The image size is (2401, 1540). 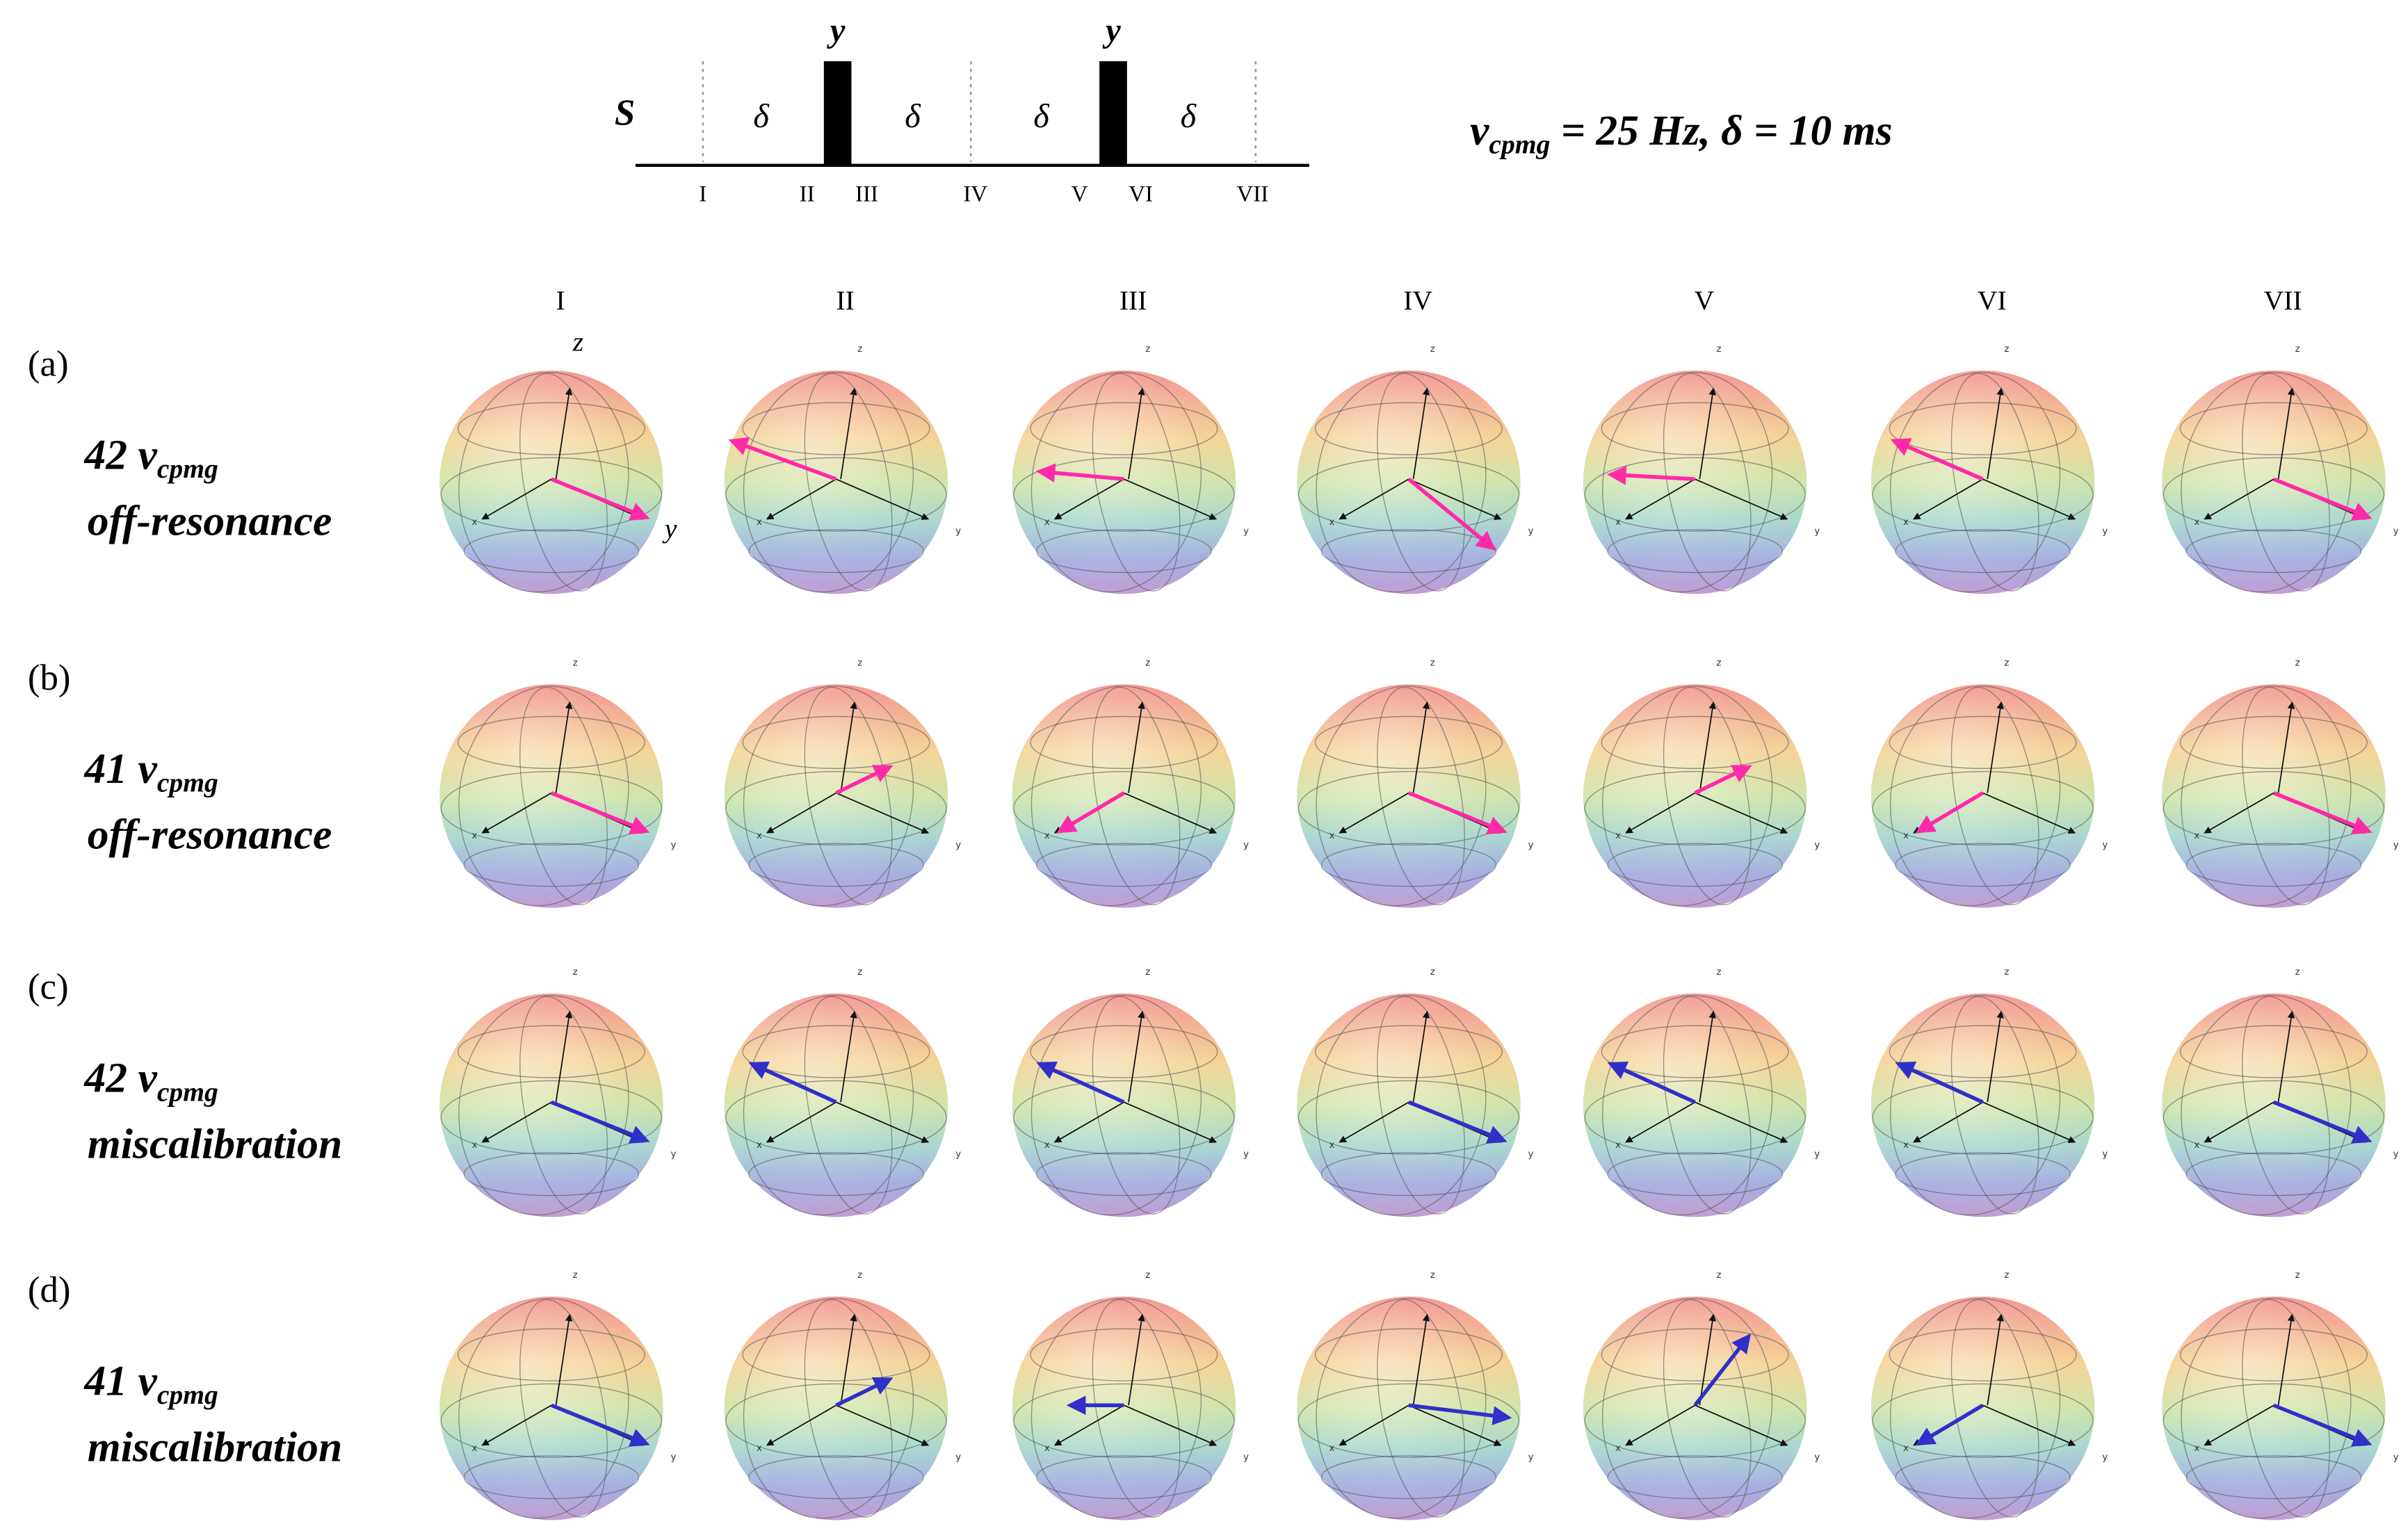 What do you see at coordinates (560, 300) in the screenshot?
I see `column-header: I` at bounding box center [560, 300].